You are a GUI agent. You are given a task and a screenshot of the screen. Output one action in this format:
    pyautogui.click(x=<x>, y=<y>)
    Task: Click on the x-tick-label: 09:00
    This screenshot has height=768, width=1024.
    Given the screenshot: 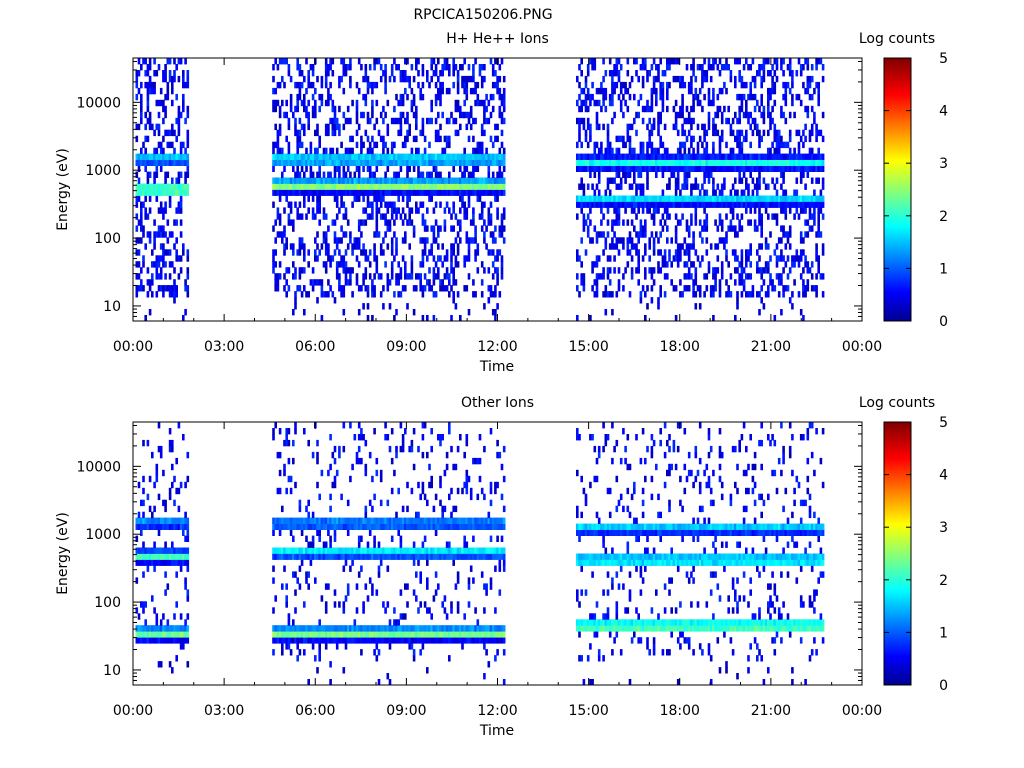 What is the action you would take?
    pyautogui.click(x=406, y=347)
    